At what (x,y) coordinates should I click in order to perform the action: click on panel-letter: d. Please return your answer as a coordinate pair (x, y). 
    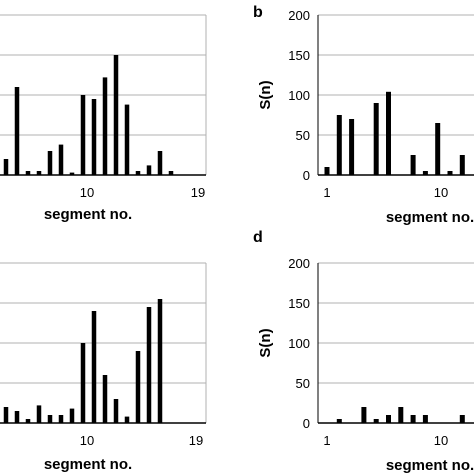
    Looking at the image, I should click on (258, 237).